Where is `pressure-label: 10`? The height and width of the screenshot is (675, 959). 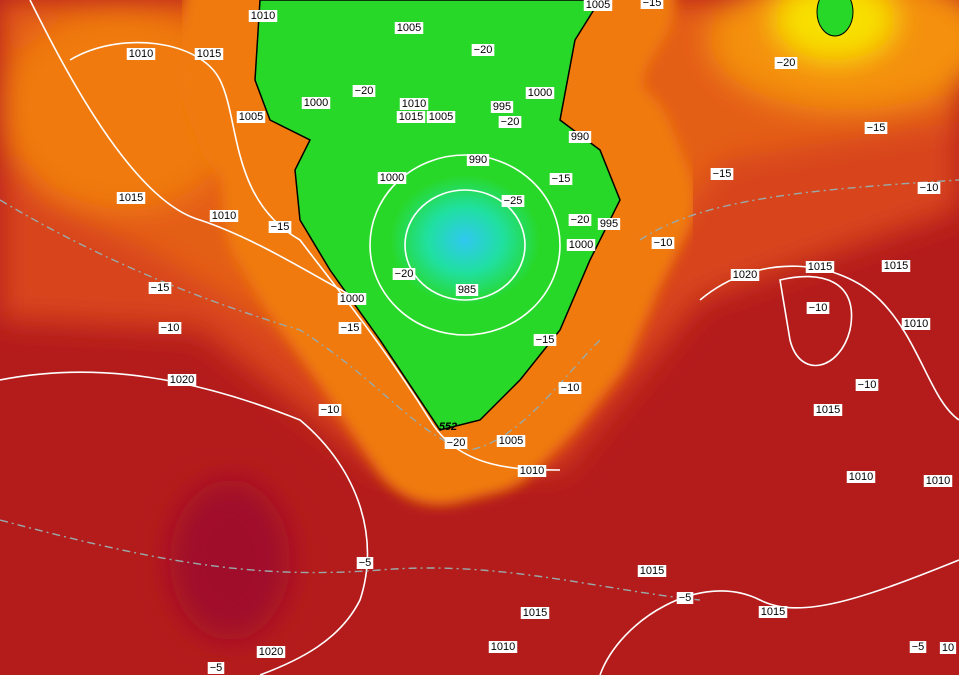 pressure-label: 10 is located at coordinates (948, 648).